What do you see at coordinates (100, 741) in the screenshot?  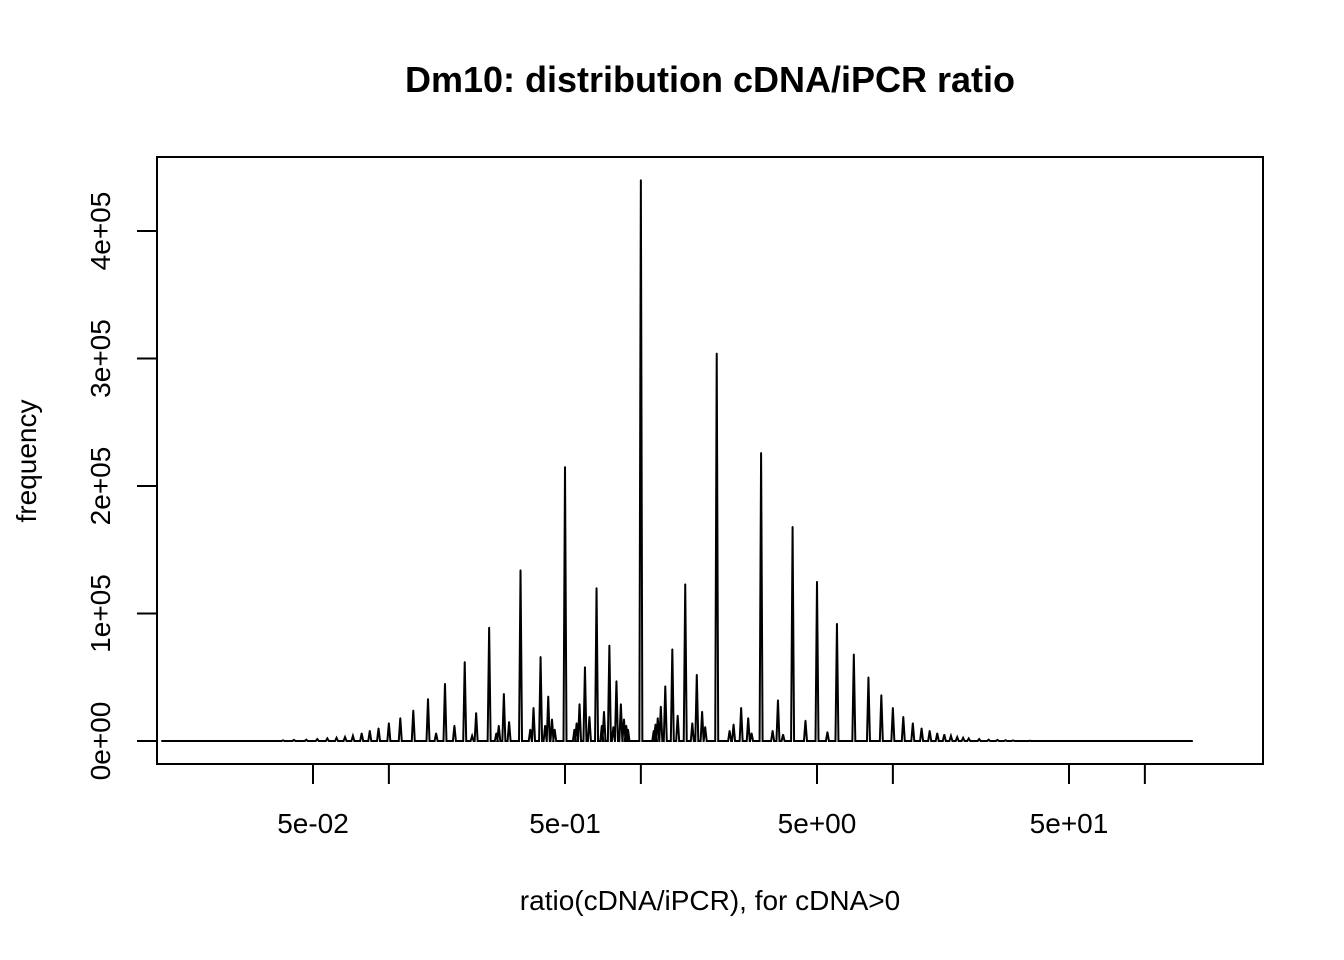 I see `y-tick-label: 0e+00` at bounding box center [100, 741].